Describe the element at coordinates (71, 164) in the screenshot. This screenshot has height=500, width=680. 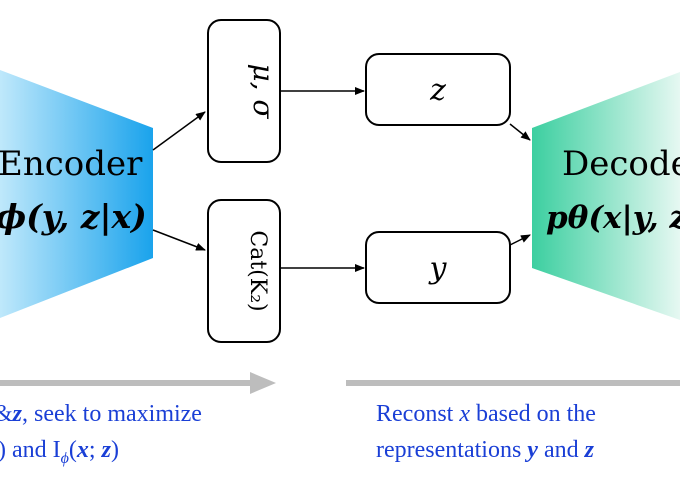
I see `encoder-title: Encoder` at that location.